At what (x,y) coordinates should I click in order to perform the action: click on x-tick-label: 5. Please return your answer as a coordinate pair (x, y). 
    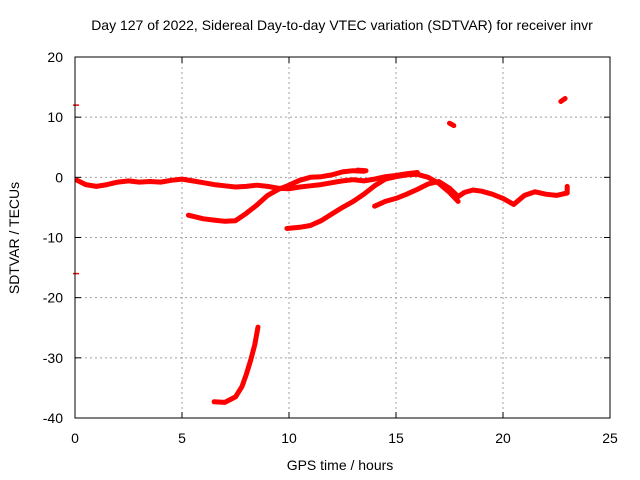
    Looking at the image, I should click on (182, 438).